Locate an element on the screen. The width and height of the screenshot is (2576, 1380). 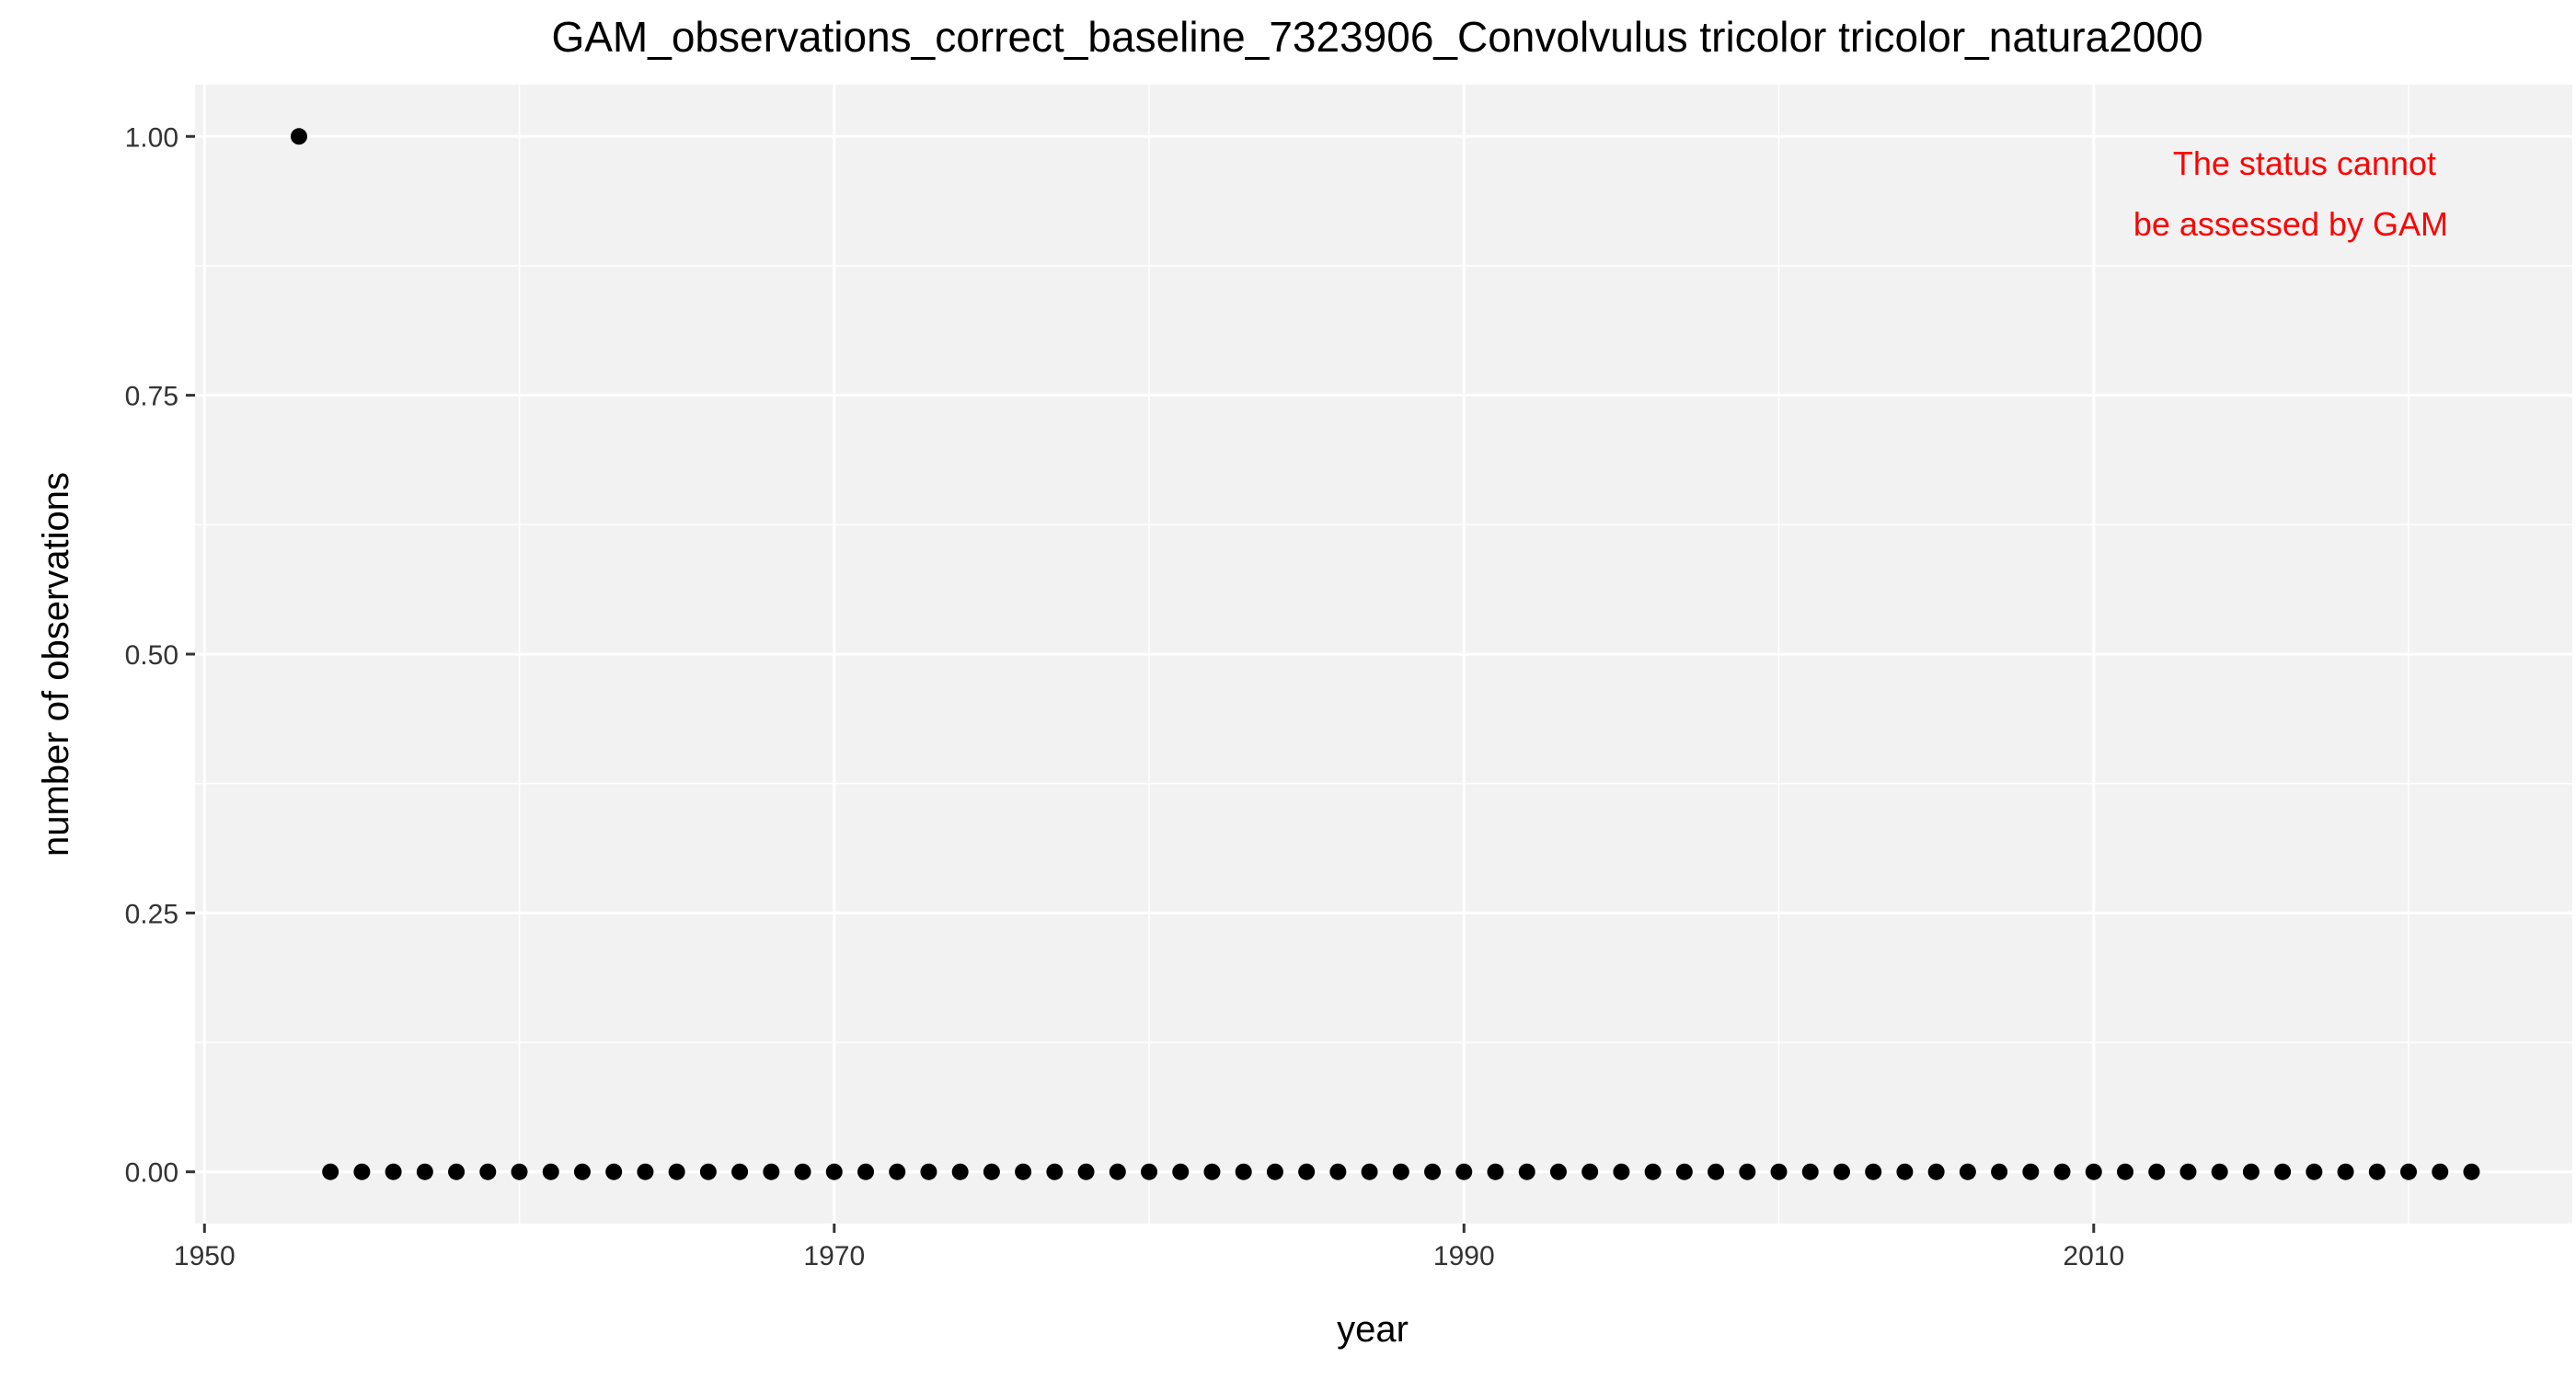
y-tick-label: 0.00 is located at coordinates (151, 1173).